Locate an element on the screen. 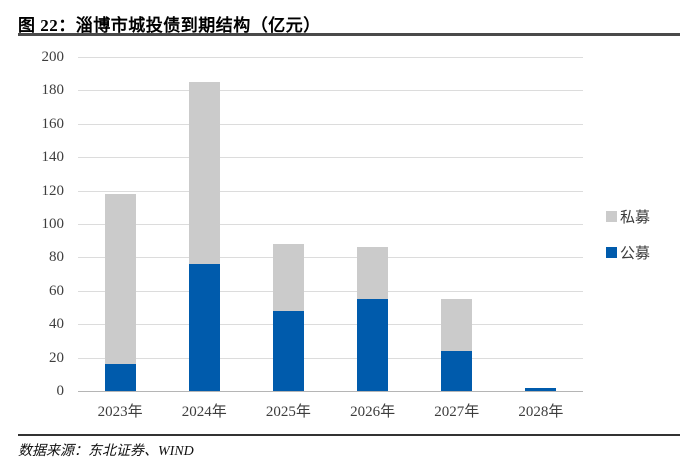 This screenshot has width=700, height=464. y-tick-label: 20 is located at coordinates (56, 357).